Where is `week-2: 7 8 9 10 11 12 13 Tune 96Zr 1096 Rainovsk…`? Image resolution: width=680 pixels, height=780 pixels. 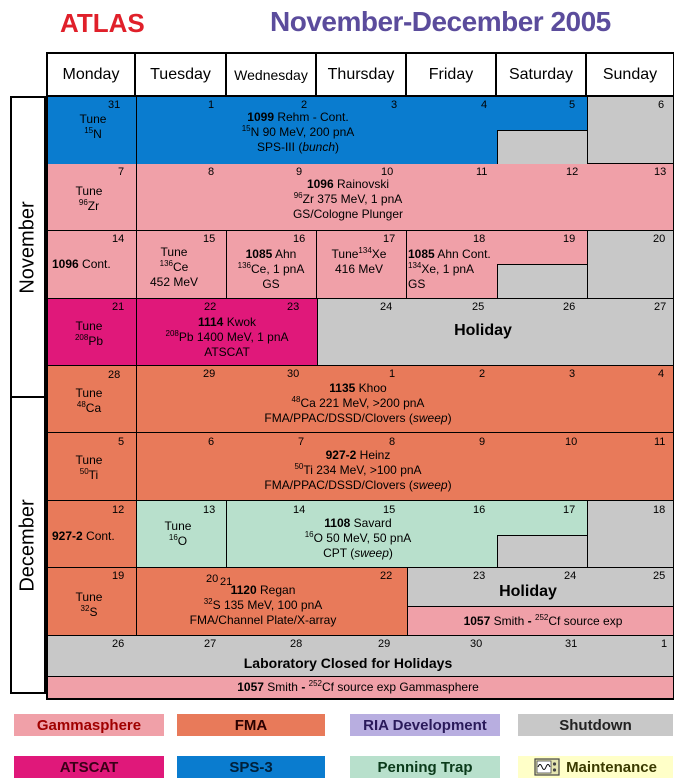 week-2: 7 8 9 10 11 12 13 Tune 96Zr 1096 Rainovsk… is located at coordinates (360, 197).